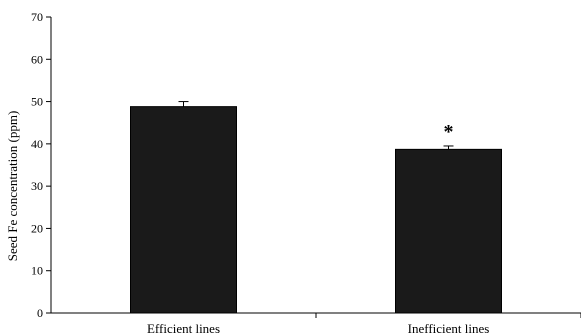 The height and width of the screenshot is (335, 581). Describe the element at coordinates (183, 210) in the screenshot. I see `bar-efficient-lines` at that location.